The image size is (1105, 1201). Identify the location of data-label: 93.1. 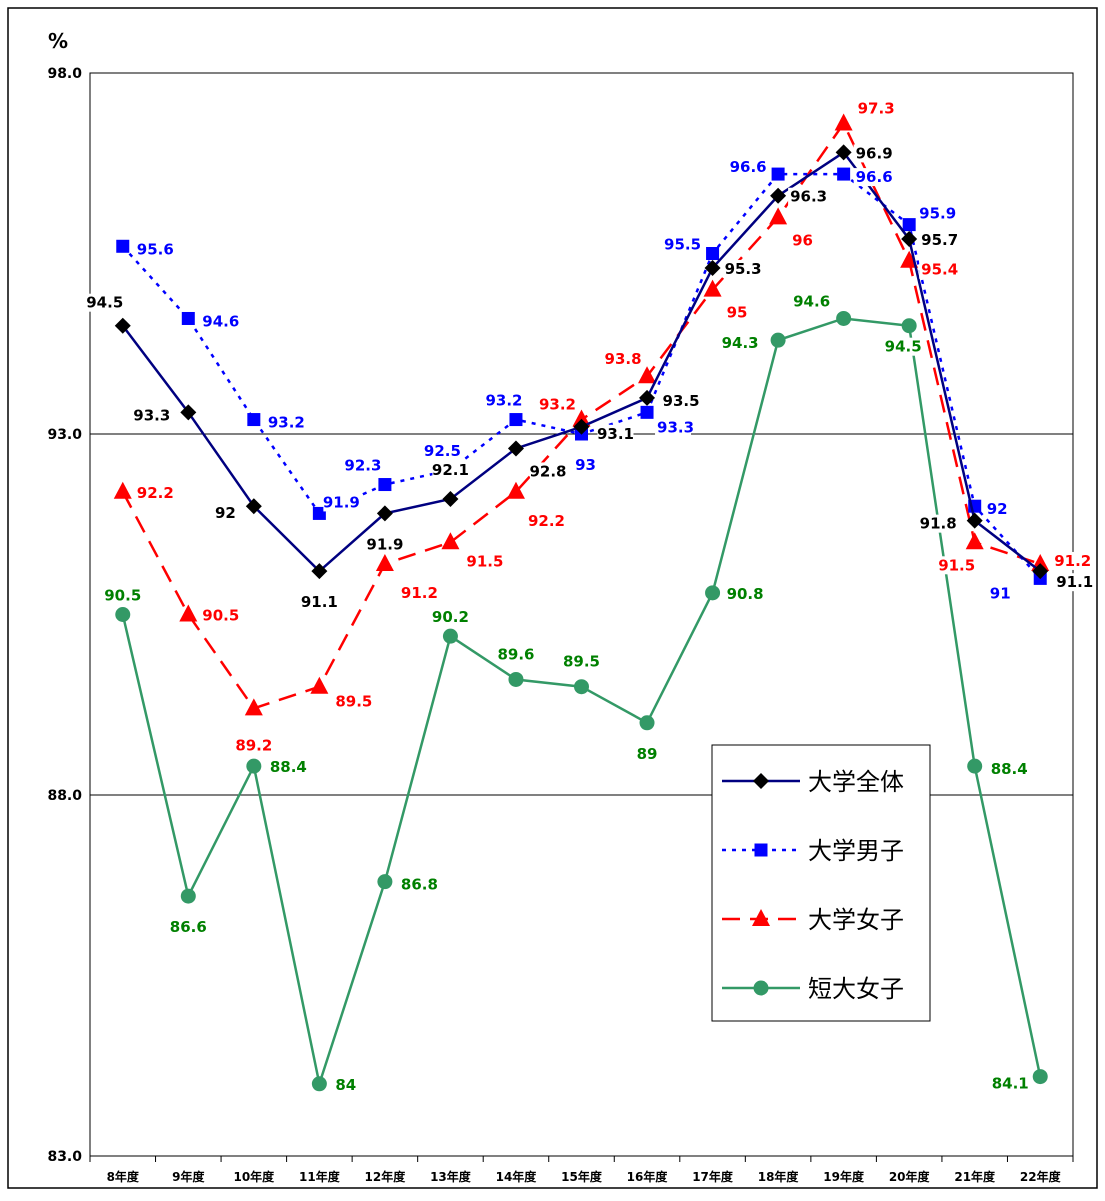
(615, 434).